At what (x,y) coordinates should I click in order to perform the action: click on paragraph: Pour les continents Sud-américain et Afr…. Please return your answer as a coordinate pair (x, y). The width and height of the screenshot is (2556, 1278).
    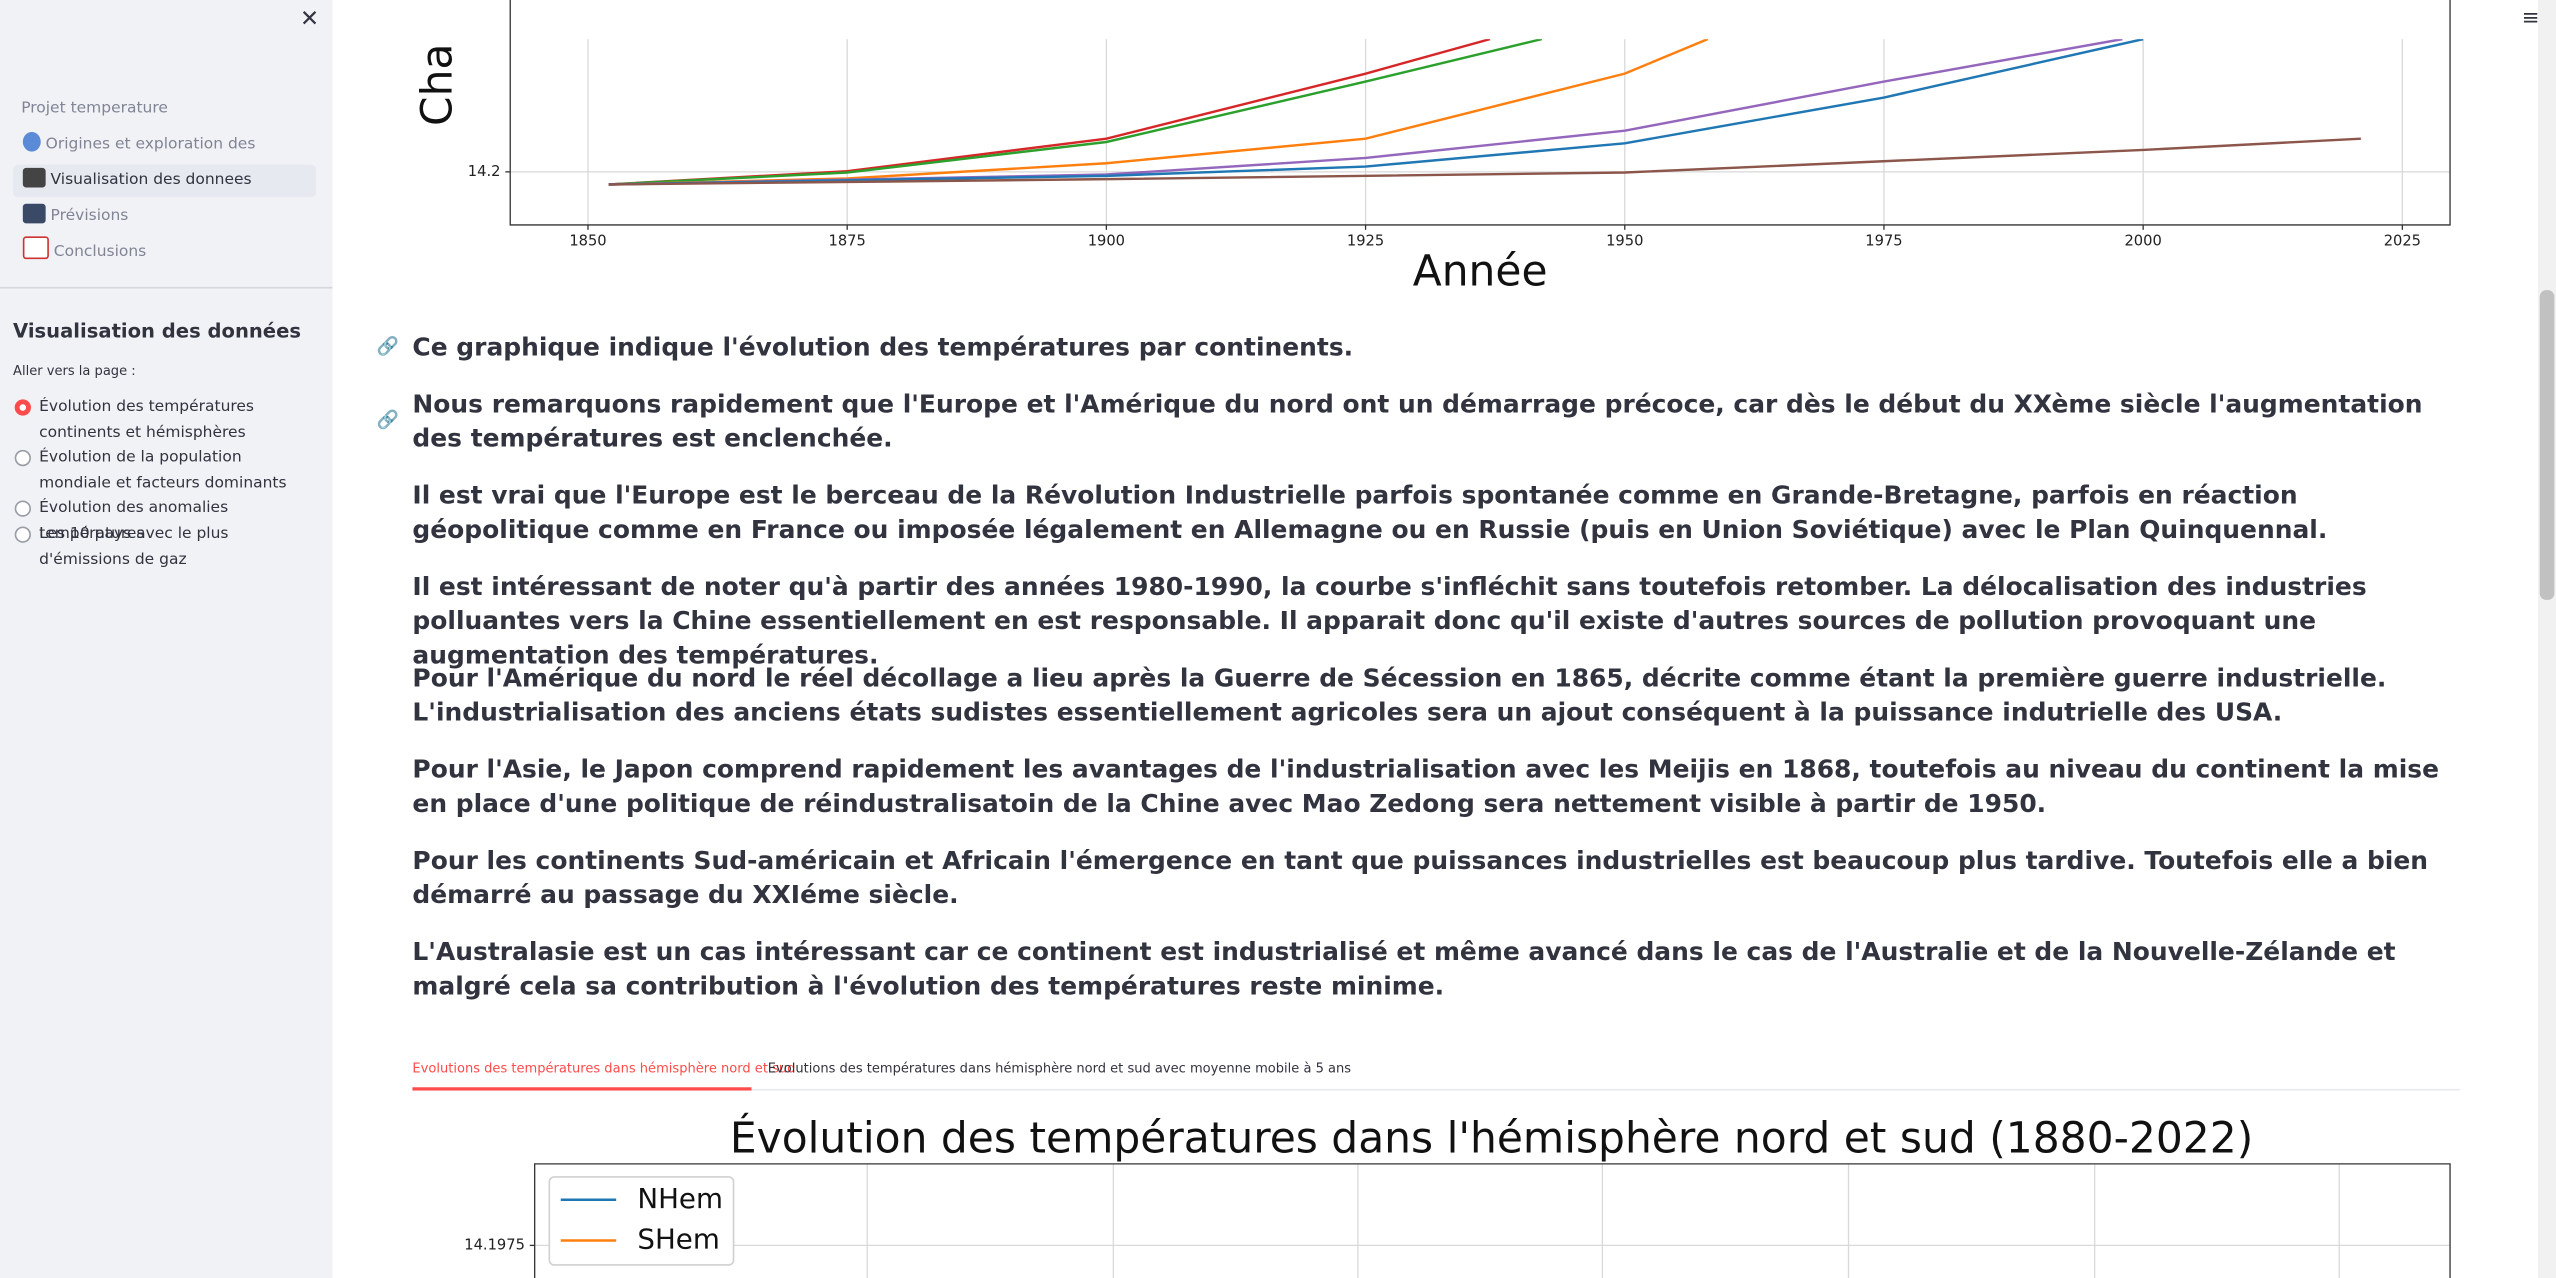
    Looking at the image, I should click on (1420, 878).